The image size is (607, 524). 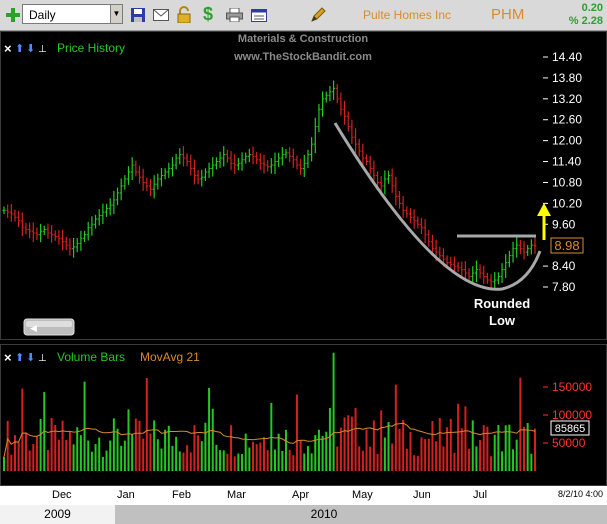 I want to click on volume-tick-label: 150000, so click(x=572, y=387).